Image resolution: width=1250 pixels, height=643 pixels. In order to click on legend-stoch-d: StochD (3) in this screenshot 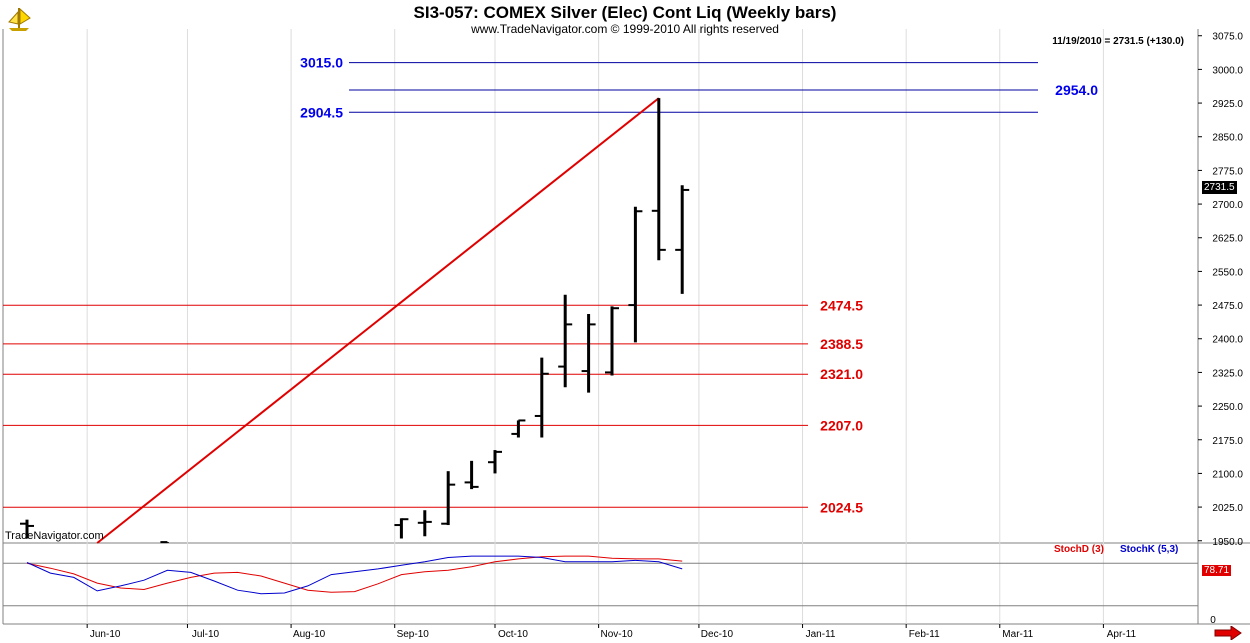, I will do `click(1079, 549)`.